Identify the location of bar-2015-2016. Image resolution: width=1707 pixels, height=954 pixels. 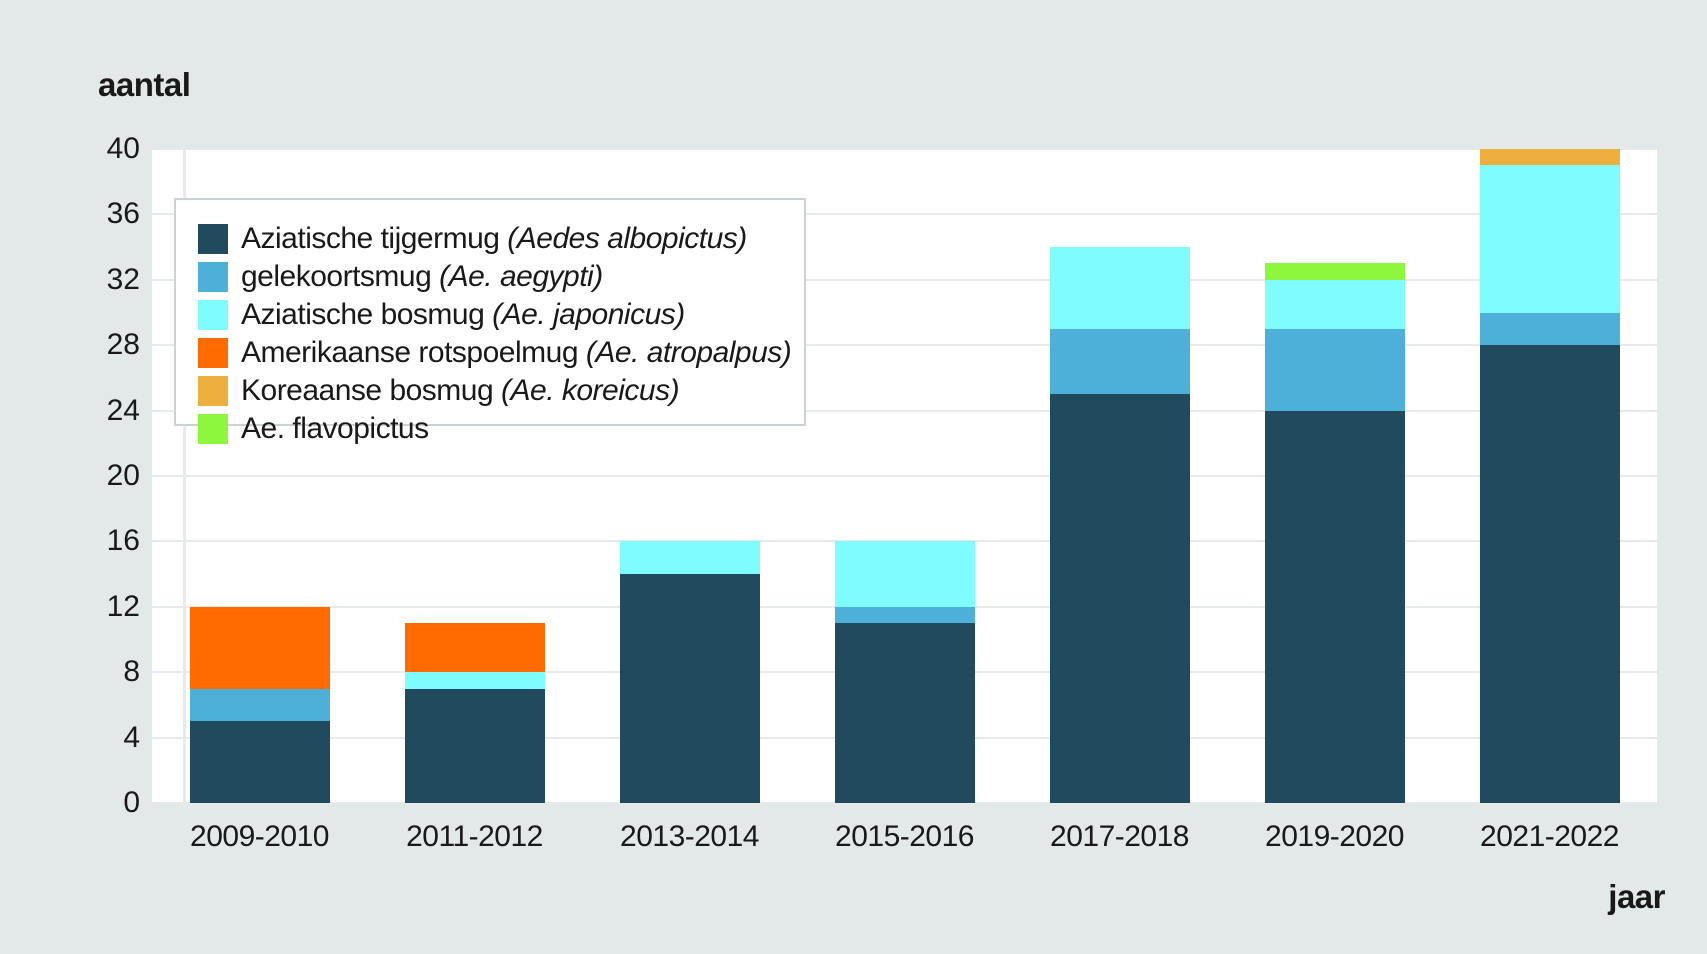
(904, 672).